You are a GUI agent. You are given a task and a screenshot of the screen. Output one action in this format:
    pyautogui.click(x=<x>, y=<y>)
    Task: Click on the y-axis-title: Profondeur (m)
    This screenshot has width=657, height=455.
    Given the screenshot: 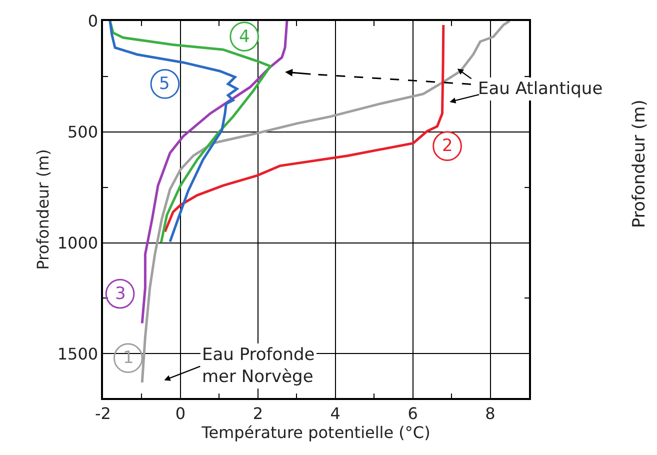 What is the action you would take?
    pyautogui.click(x=43, y=209)
    